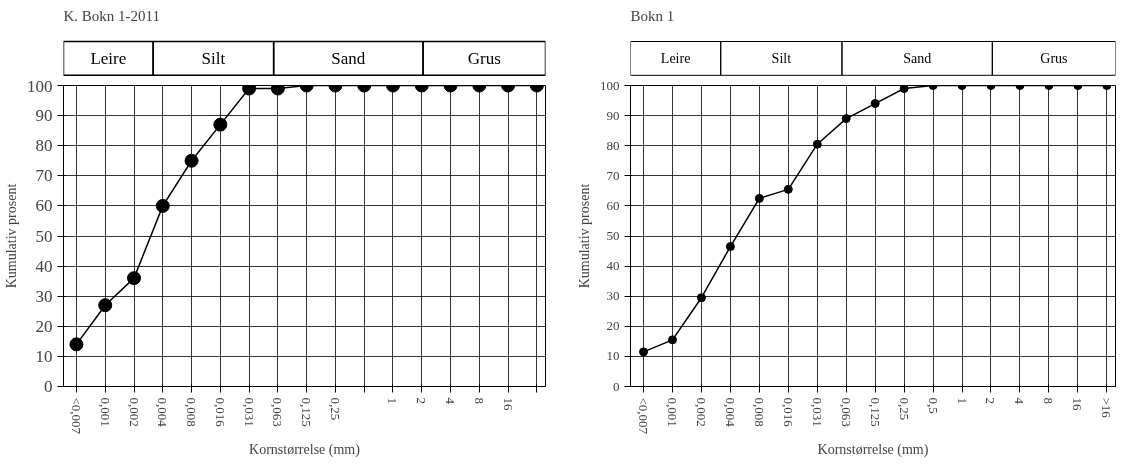  What do you see at coordinates (1107, 408) in the screenshot?
I see `x-tick-label: >16` at bounding box center [1107, 408].